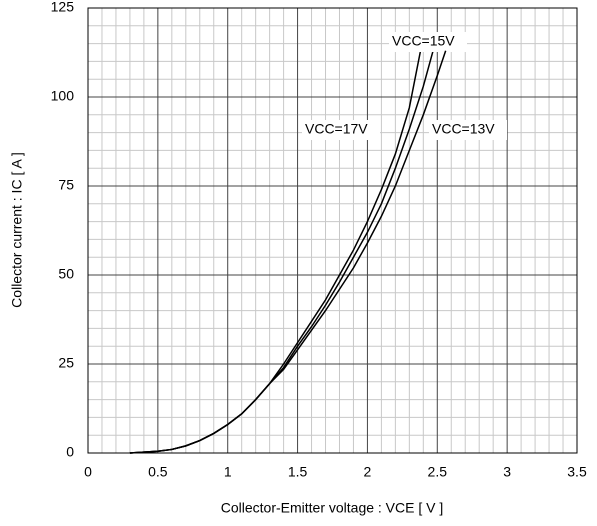 The width and height of the screenshot is (597, 526). Describe the element at coordinates (17, 230) in the screenshot. I see `y-axis-label: Collector current : IC [ A ]` at that location.